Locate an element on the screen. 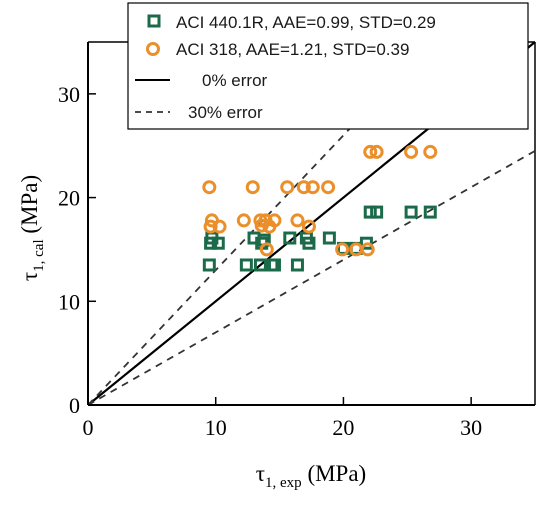 The width and height of the screenshot is (550, 507). y-axis-title: τ1, cal (MPa) is located at coordinates (32, 228).